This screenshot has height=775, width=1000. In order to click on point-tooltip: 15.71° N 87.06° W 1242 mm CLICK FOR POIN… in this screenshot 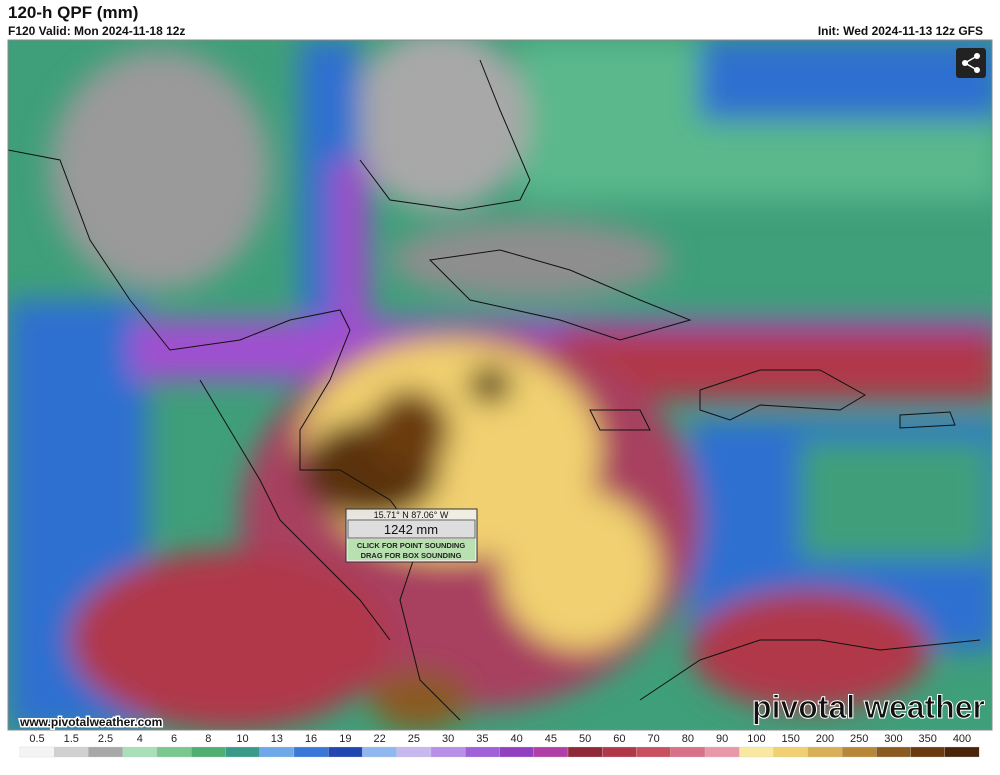, I will do `click(411, 535)`.